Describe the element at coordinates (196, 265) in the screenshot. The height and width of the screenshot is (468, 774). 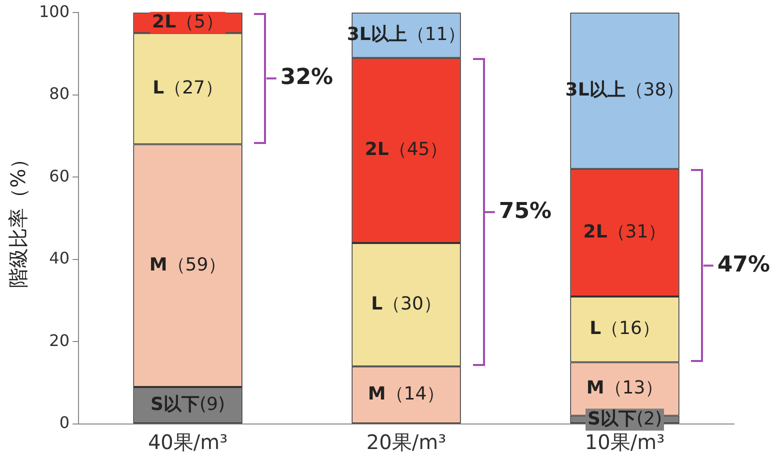
I see `data-label: （59）` at that location.